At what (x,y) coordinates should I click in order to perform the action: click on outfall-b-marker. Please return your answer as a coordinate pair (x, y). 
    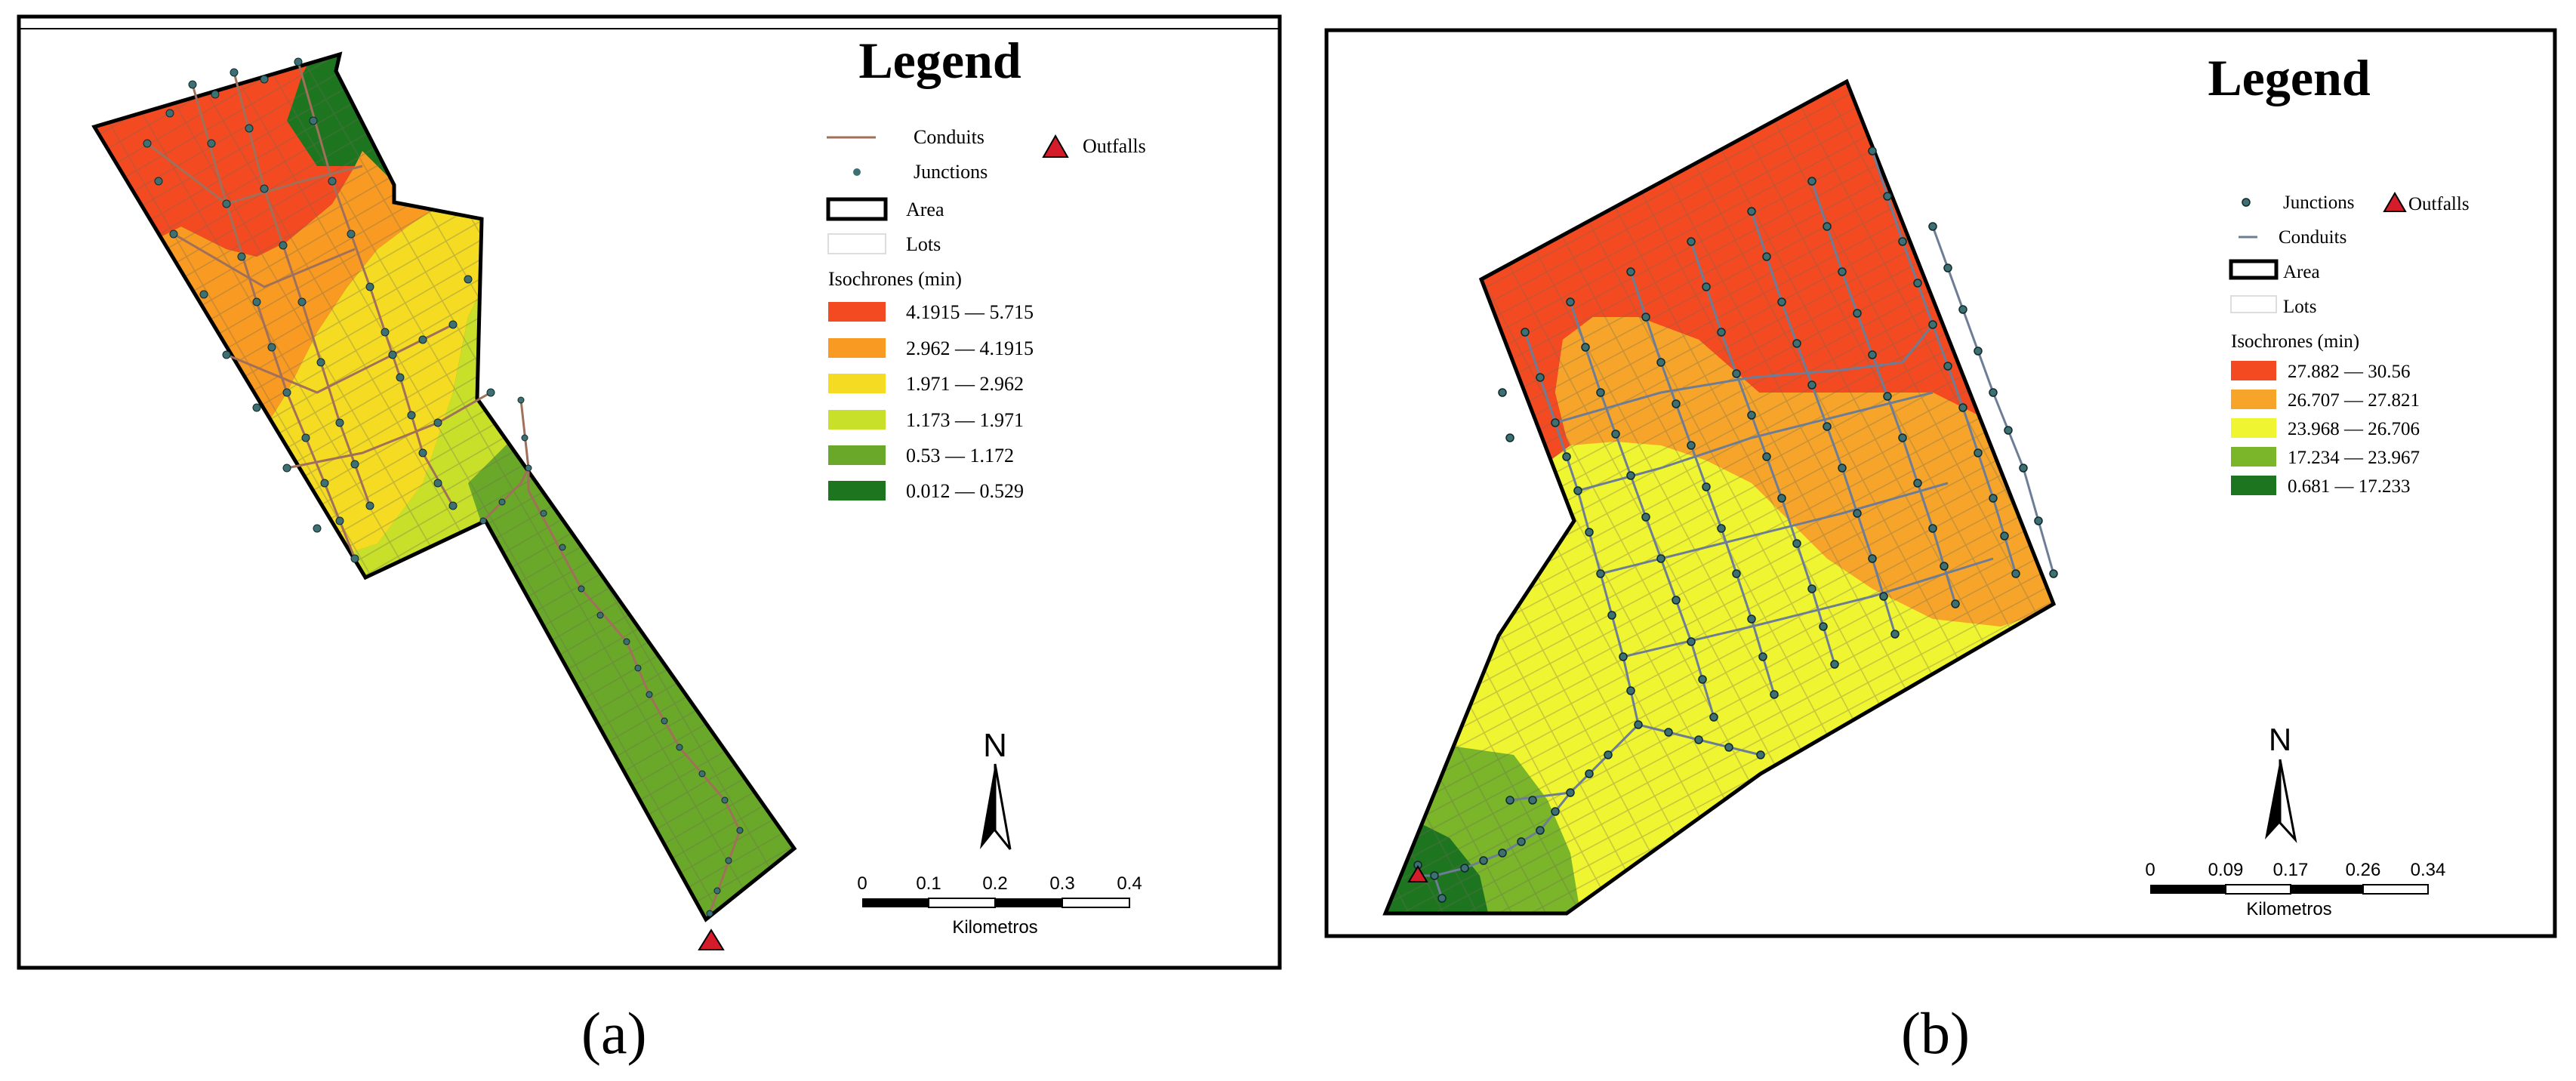
    Looking at the image, I should click on (1417, 873).